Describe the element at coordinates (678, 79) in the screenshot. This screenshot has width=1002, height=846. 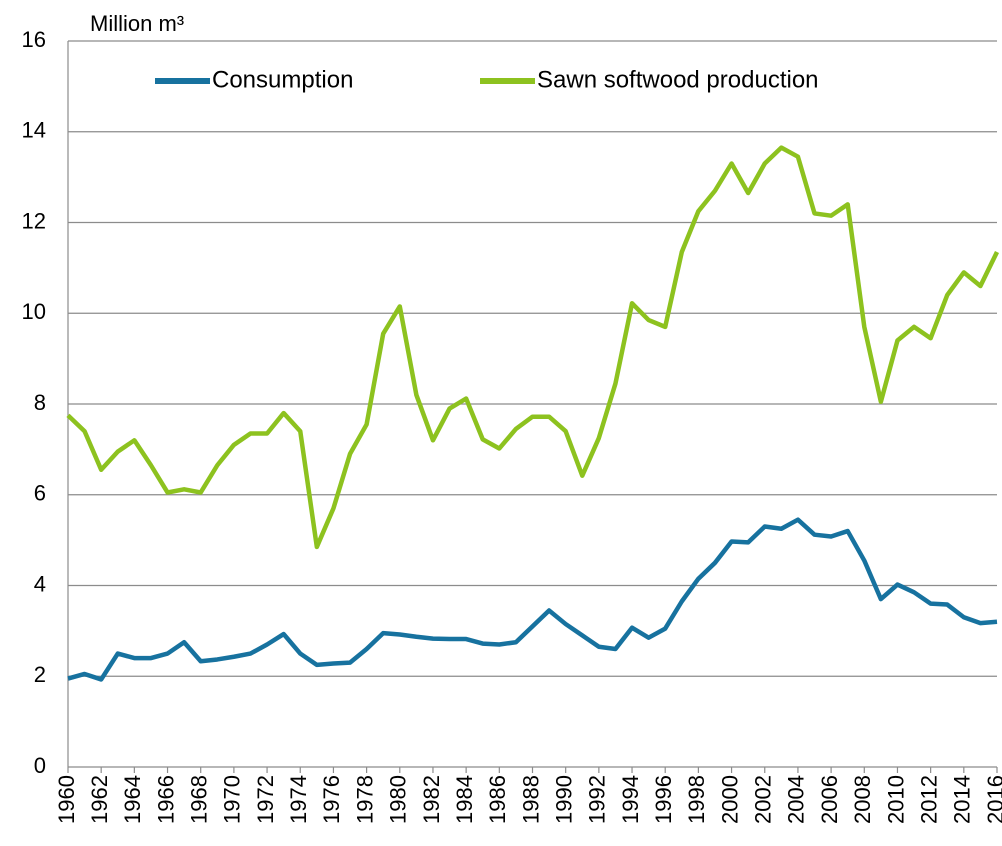
I see `legend-label: Sawn softwood production` at that location.